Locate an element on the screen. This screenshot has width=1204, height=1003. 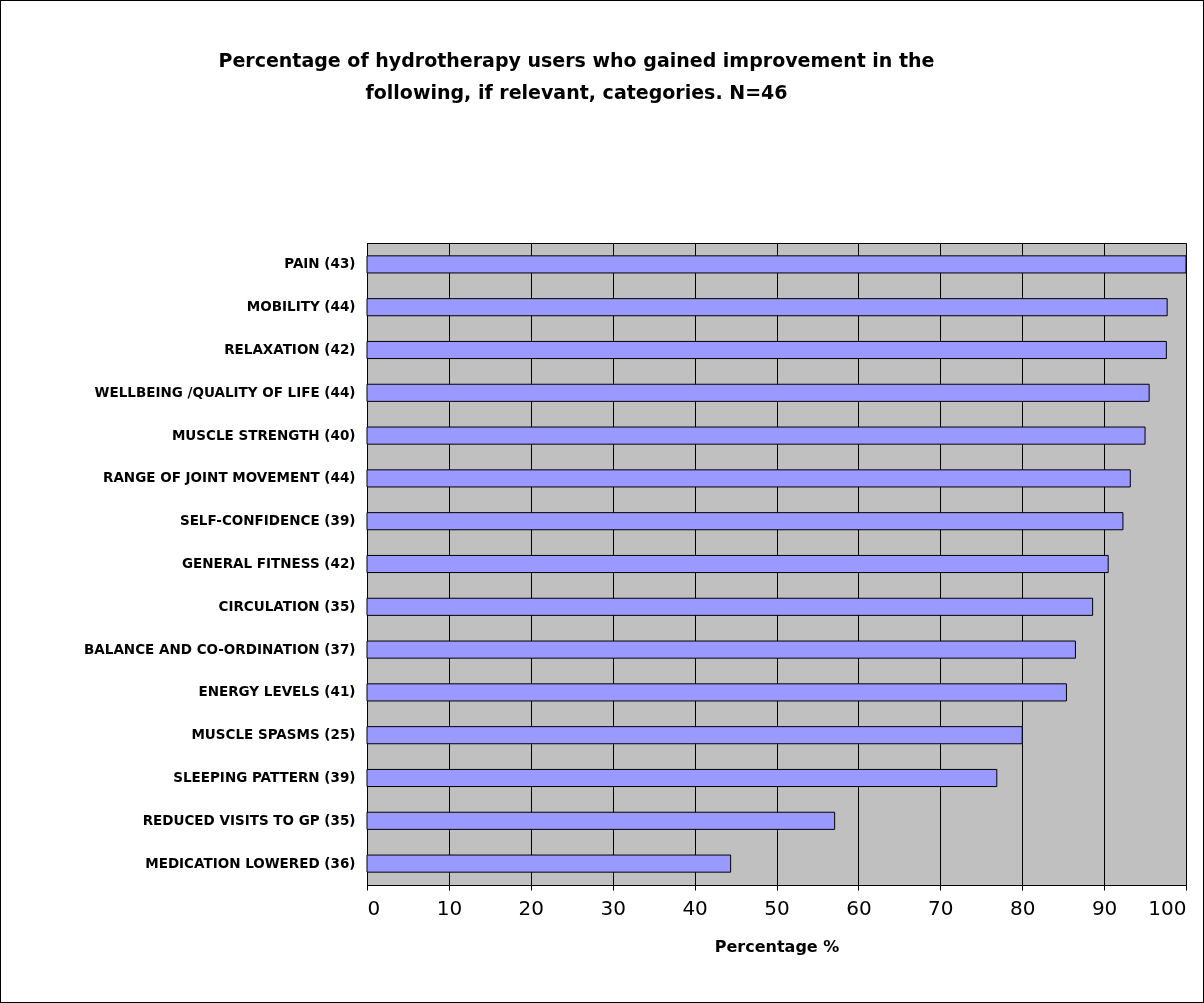
y-tick-label: ENERGY LEVELS (41) is located at coordinates (277, 691).